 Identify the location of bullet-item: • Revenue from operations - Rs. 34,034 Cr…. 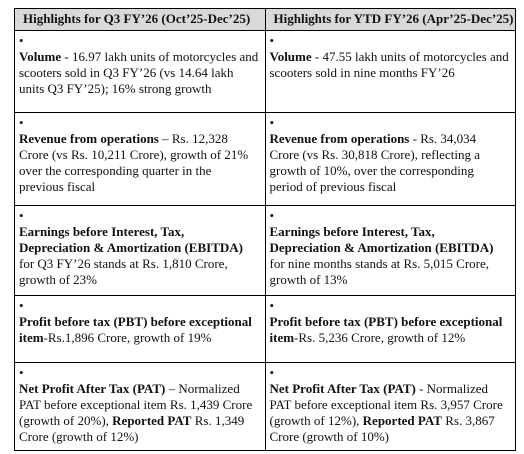
(390, 155).